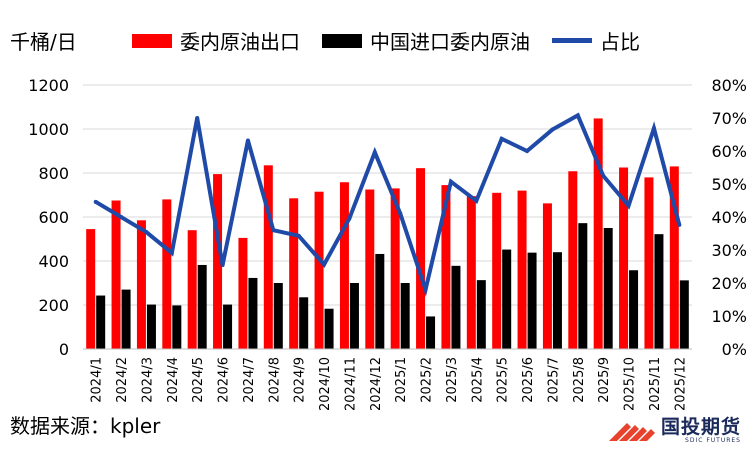 The width and height of the screenshot is (751, 452). Describe the element at coordinates (729, 250) in the screenshot. I see `right-tick-label: 30%` at that location.